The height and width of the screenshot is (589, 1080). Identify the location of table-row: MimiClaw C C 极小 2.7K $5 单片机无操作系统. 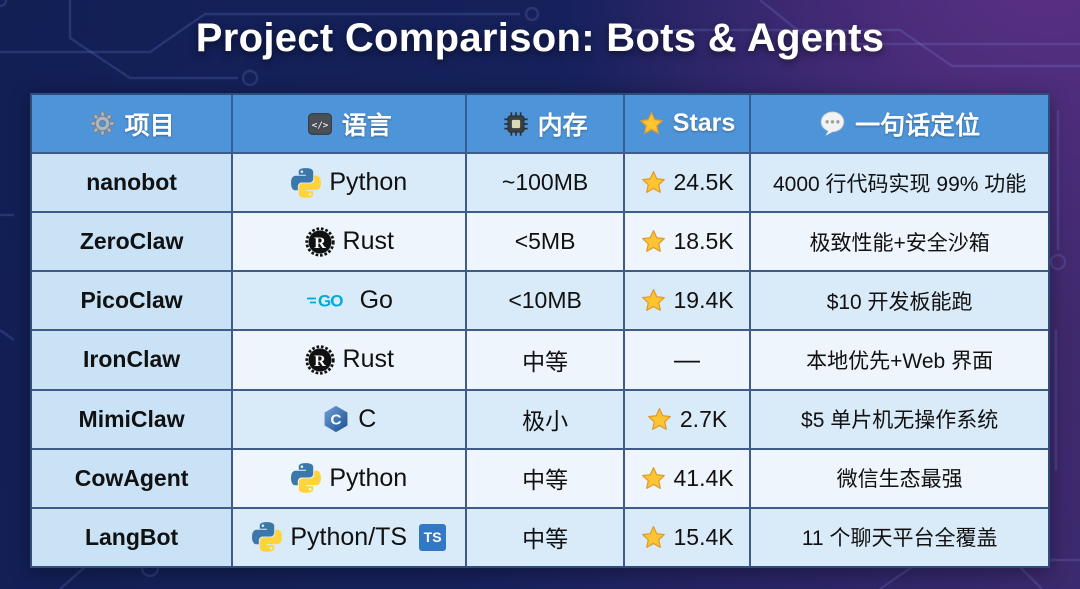
(540, 418).